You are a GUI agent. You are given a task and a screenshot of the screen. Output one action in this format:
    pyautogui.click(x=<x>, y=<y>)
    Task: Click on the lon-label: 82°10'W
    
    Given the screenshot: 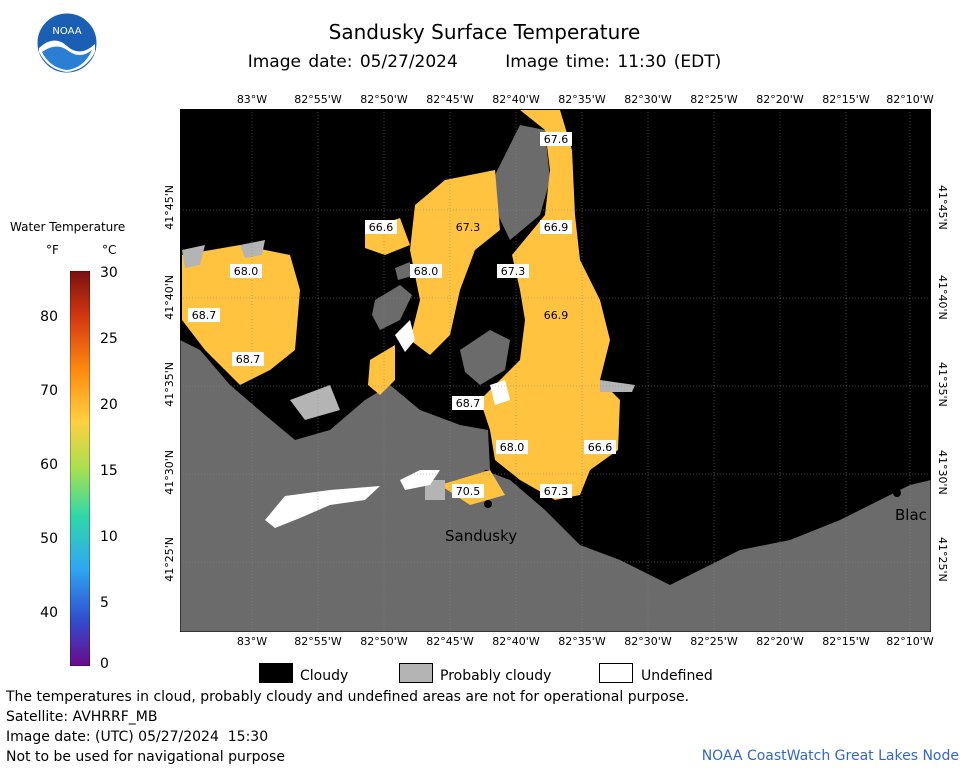 What is the action you would take?
    pyautogui.click(x=910, y=641)
    